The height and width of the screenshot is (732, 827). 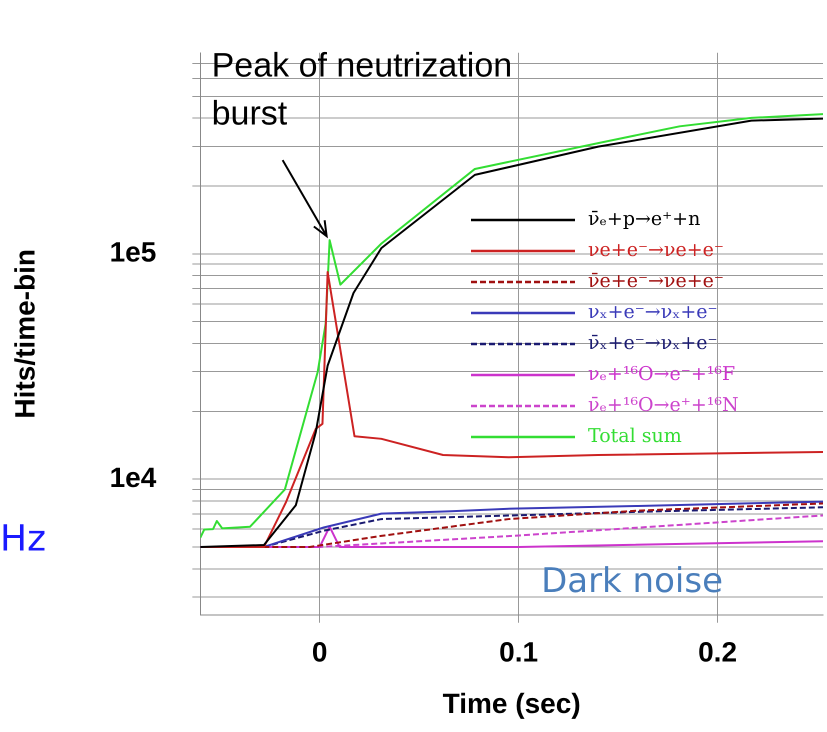 I want to click on x-tick-label: 0, so click(x=320, y=652).